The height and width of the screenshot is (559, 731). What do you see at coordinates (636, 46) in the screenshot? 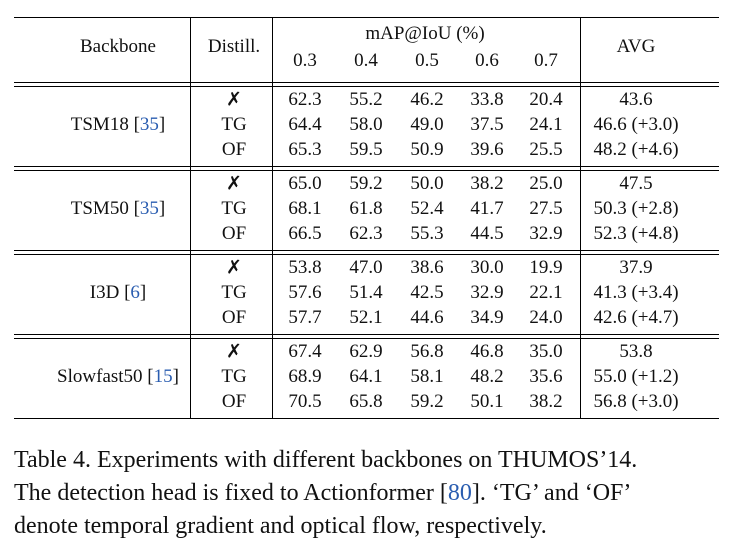
I see `header-avg: AVG` at bounding box center [636, 46].